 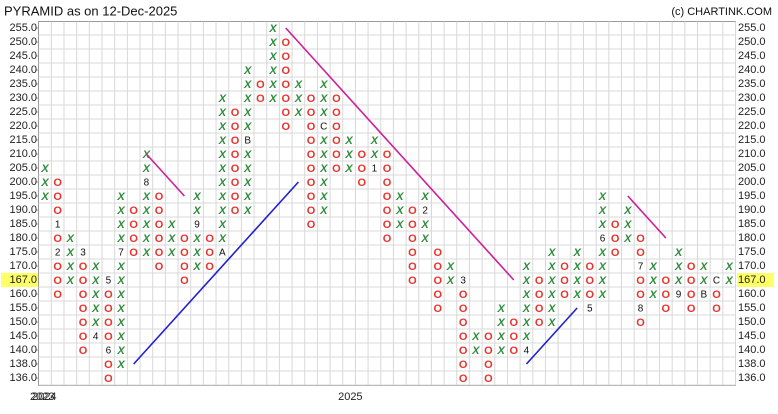 What do you see at coordinates (752, 238) in the screenshot?
I see `y-tick-label-right: 180.0` at bounding box center [752, 238].